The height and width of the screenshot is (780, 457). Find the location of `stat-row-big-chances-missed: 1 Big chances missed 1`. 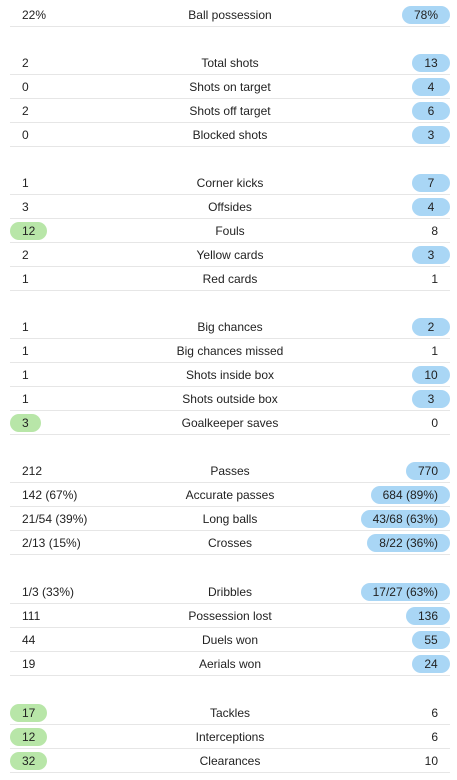

stat-row-big-chances-missed: 1 Big chances missed 1 is located at coordinates (230, 351).